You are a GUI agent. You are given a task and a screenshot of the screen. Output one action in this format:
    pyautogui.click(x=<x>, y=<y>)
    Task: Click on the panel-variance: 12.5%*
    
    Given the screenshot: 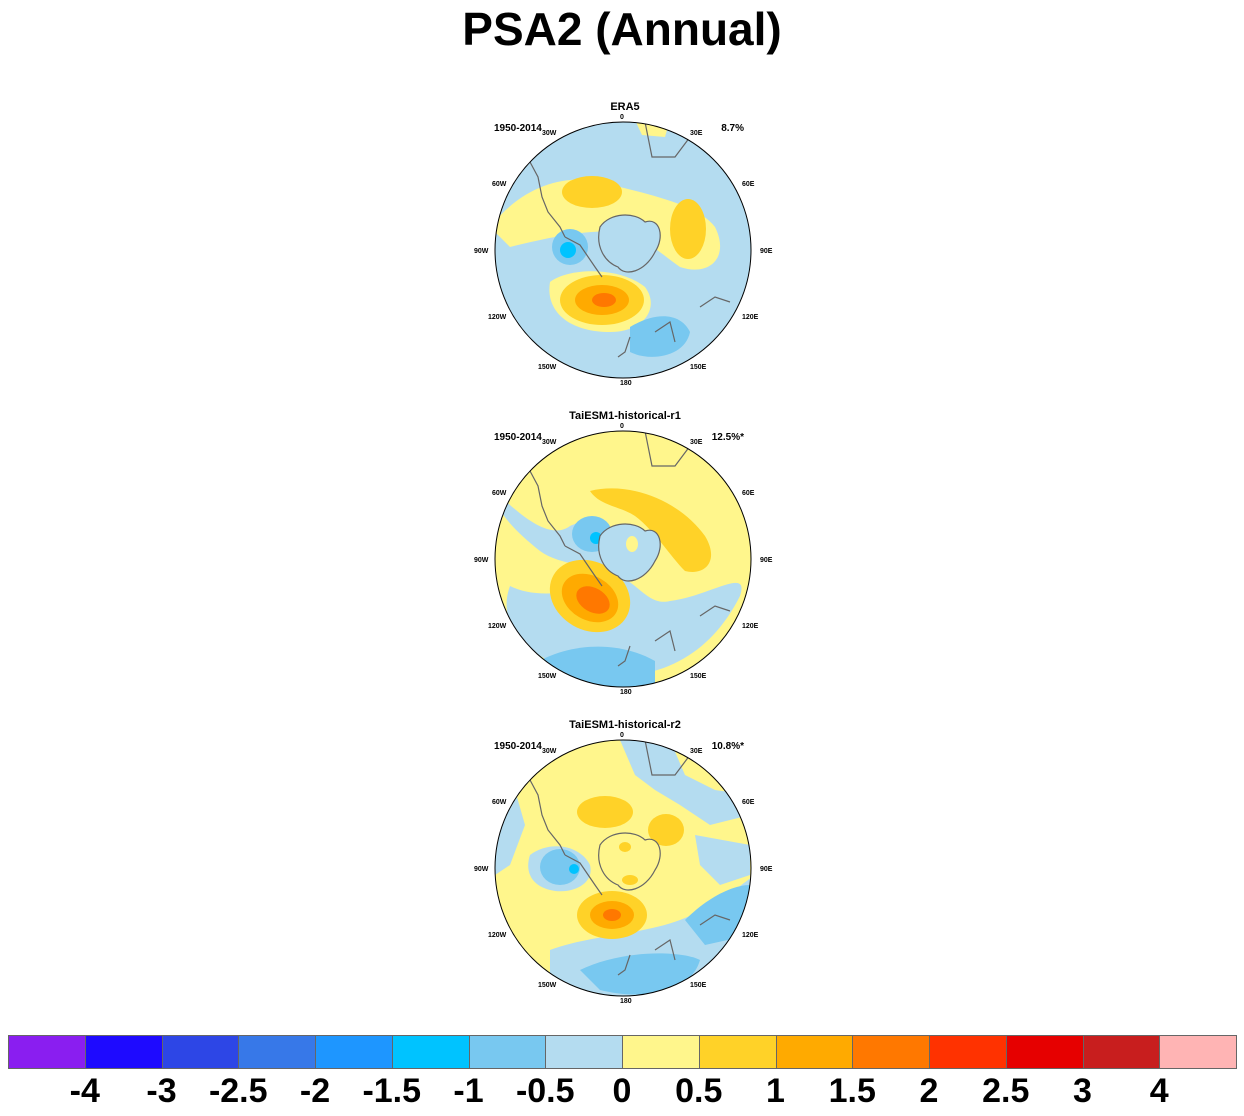 What is the action you would take?
    pyautogui.click(x=727, y=437)
    